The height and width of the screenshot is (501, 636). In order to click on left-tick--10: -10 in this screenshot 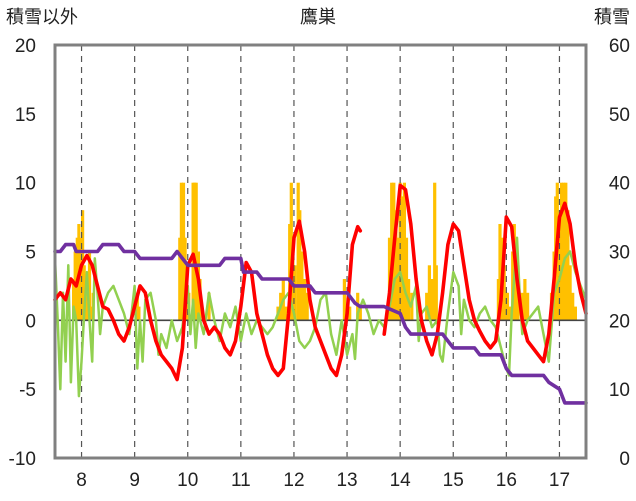, I will do `click(22, 459)`.